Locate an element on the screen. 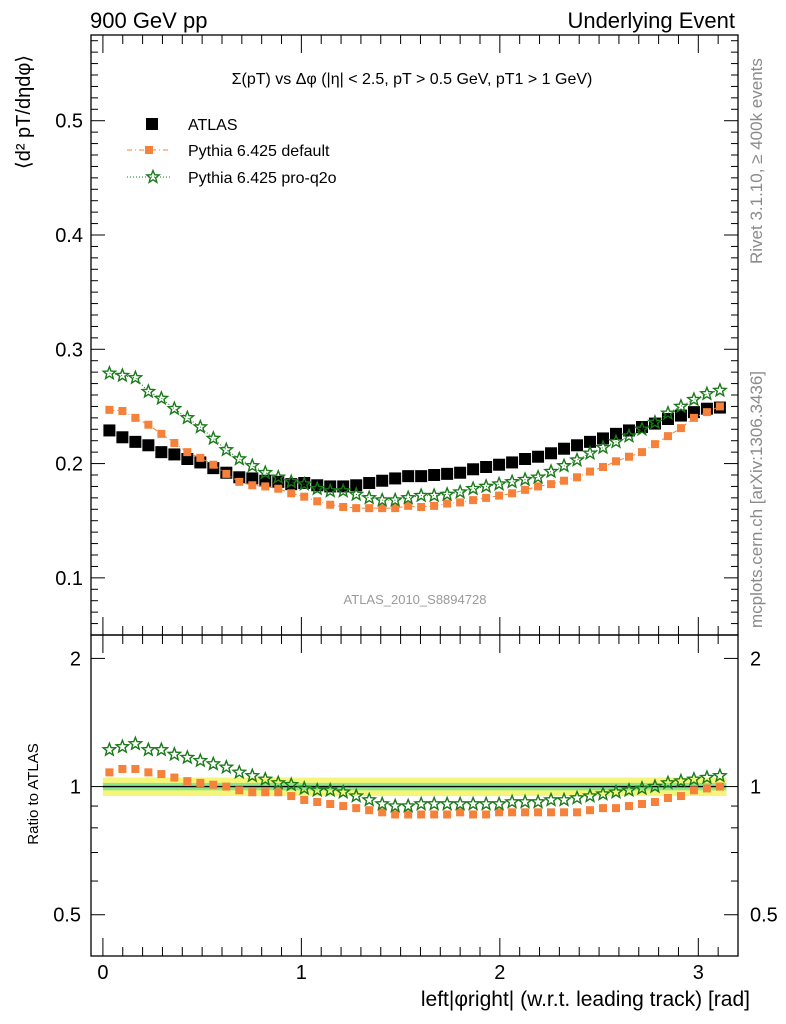 This screenshot has width=786, height=1024. ratio-tick-label-right: 1 is located at coordinates (755, 788).